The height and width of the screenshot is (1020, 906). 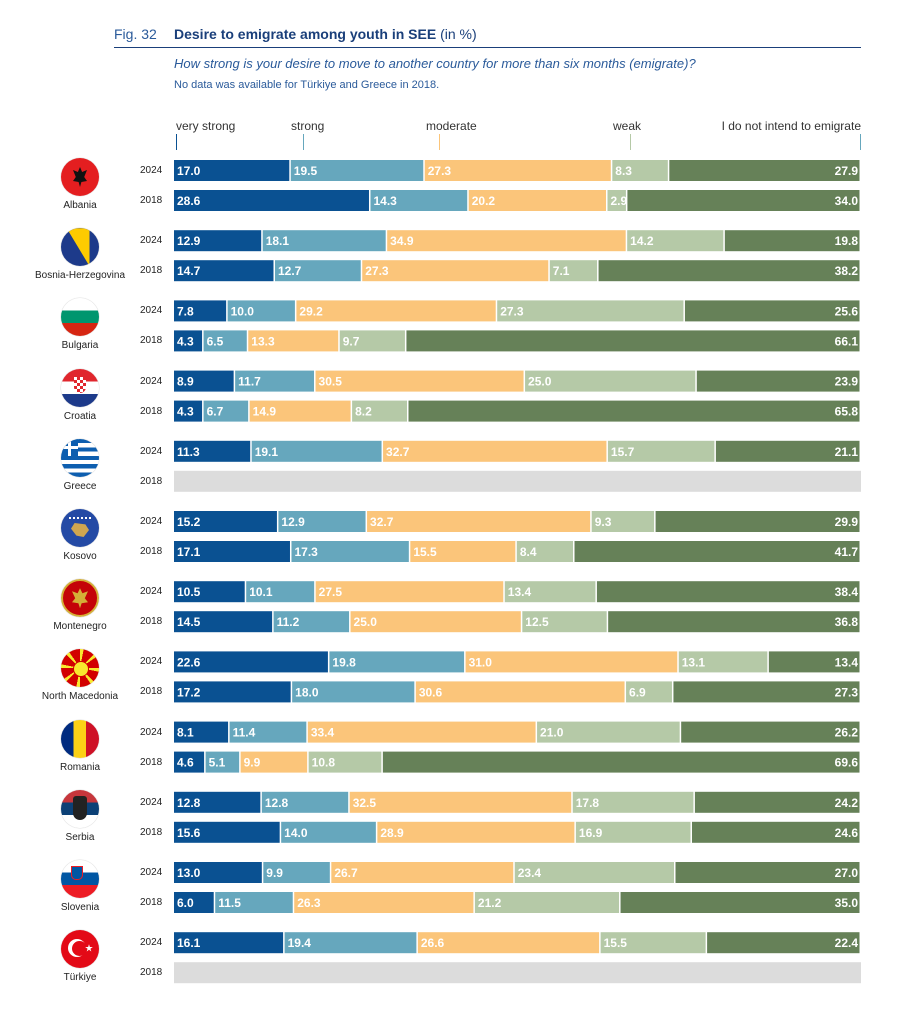 I want to click on data-label-strong: 18.0, so click(x=307, y=692).